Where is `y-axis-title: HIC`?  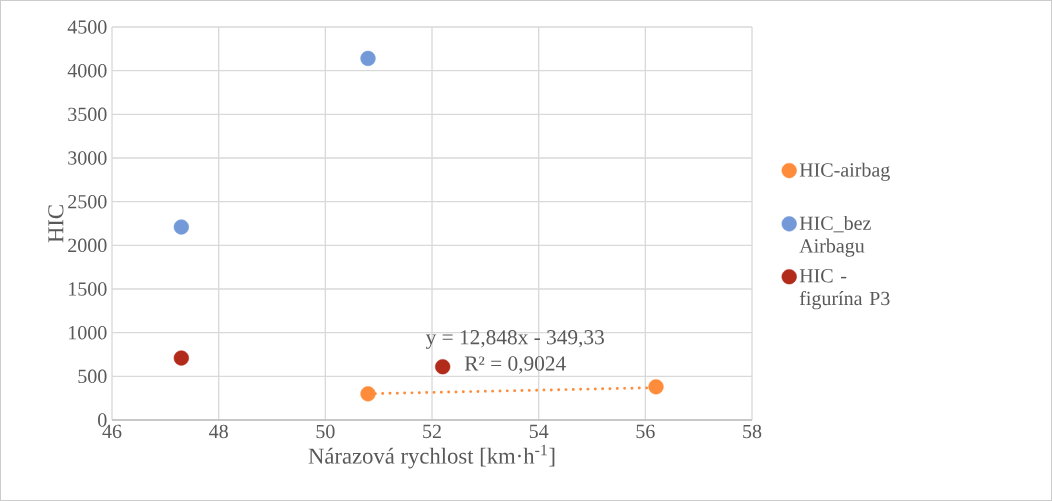 y-axis-title: HIC is located at coordinates (56, 224).